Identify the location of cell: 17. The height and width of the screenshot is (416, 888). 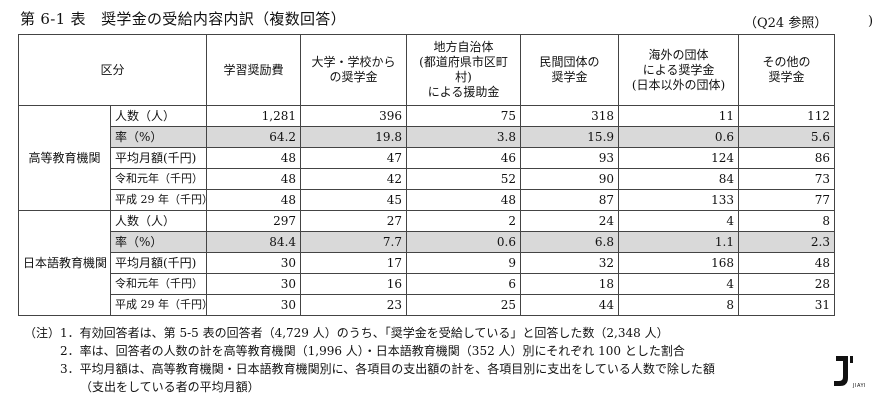
(354, 263).